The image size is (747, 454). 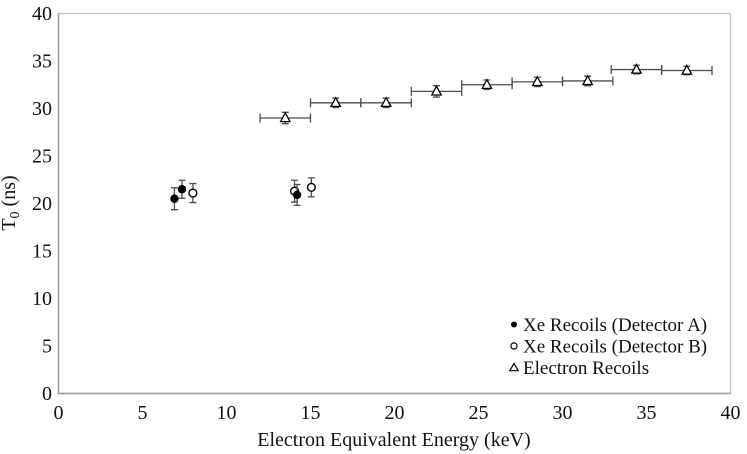 What do you see at coordinates (42, 299) in the screenshot?
I see `y-tick-label: 10` at bounding box center [42, 299].